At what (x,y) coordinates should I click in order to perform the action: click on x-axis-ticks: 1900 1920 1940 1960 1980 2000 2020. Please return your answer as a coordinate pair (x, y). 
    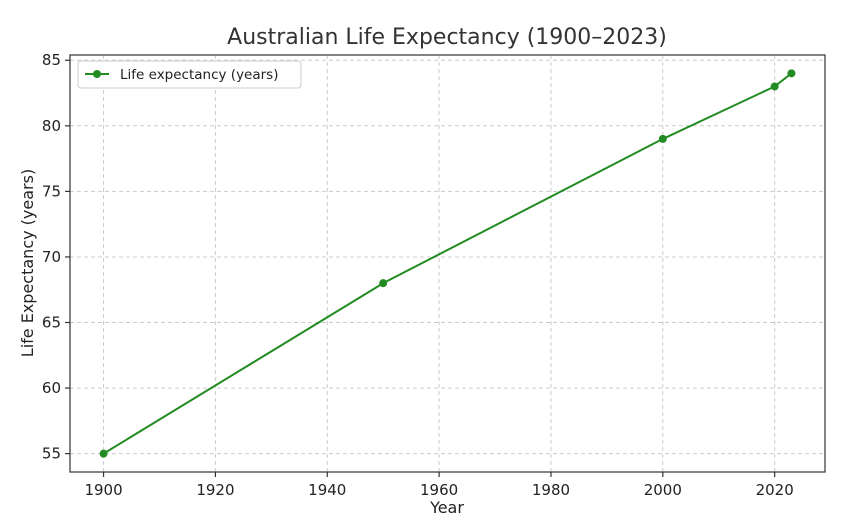
    Looking at the image, I should click on (439, 485).